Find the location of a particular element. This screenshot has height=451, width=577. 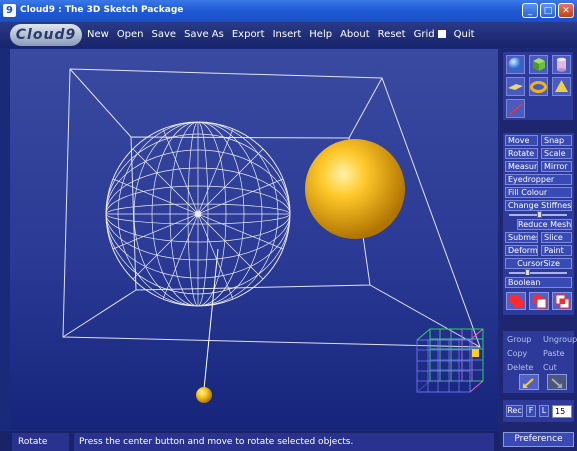

sphere-shape-button is located at coordinates (515, 64).